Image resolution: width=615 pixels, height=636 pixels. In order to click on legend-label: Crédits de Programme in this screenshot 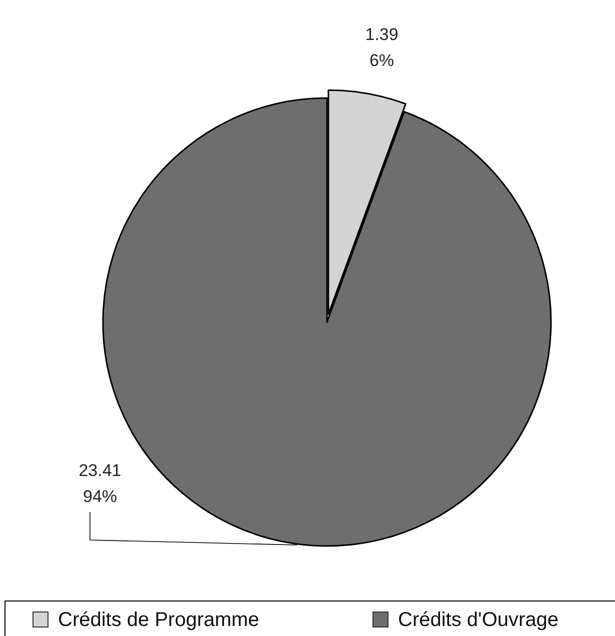, I will do `click(159, 620)`.